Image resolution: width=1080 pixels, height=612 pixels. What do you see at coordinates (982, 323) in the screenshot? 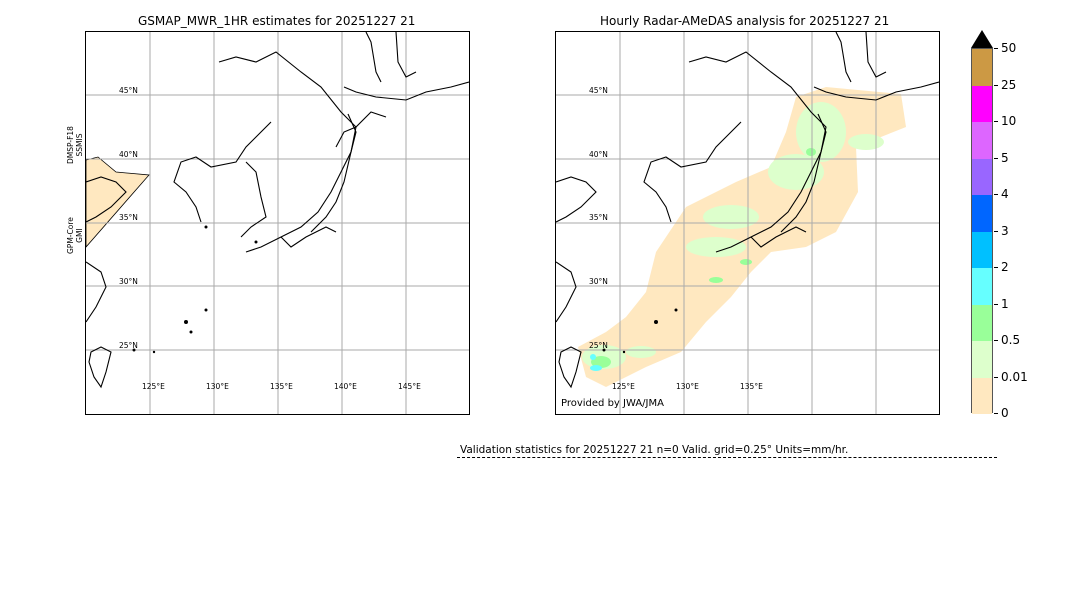
I see `colorbar-segment-0.5-1` at bounding box center [982, 323].